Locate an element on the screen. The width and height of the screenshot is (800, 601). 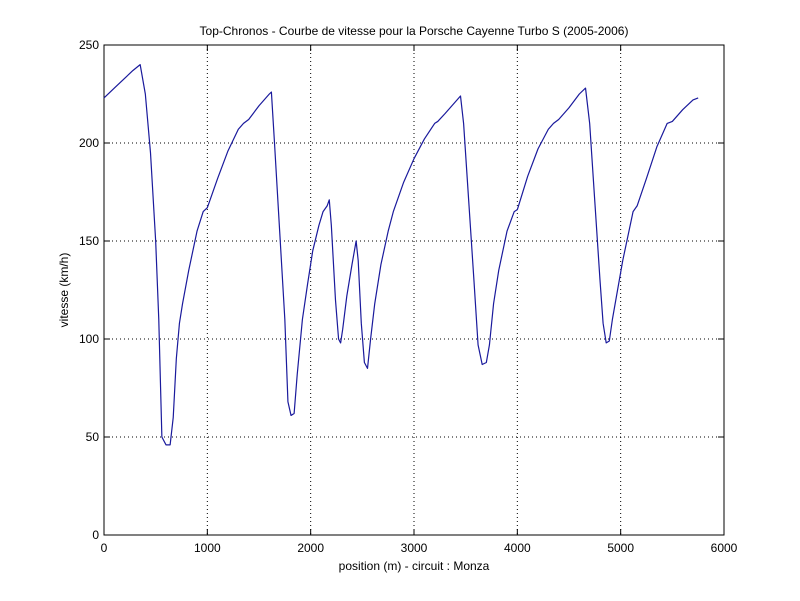
x-tick-label: 4000 is located at coordinates (517, 548).